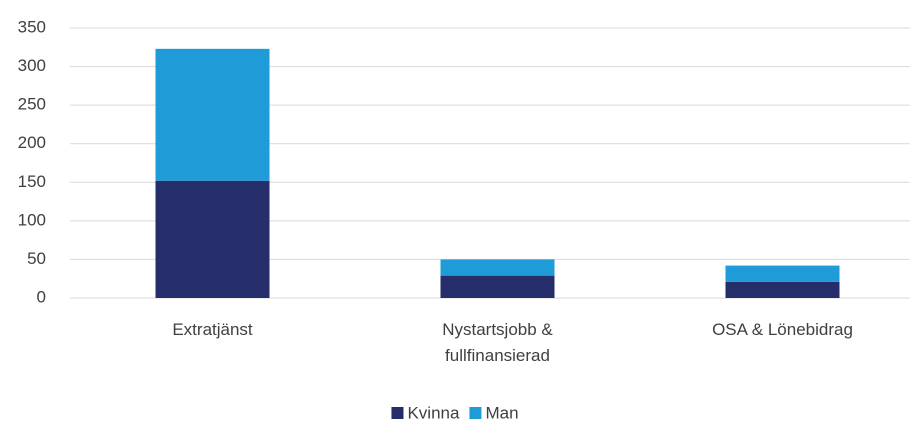  I want to click on legend-item: Kvinna, so click(425, 412).